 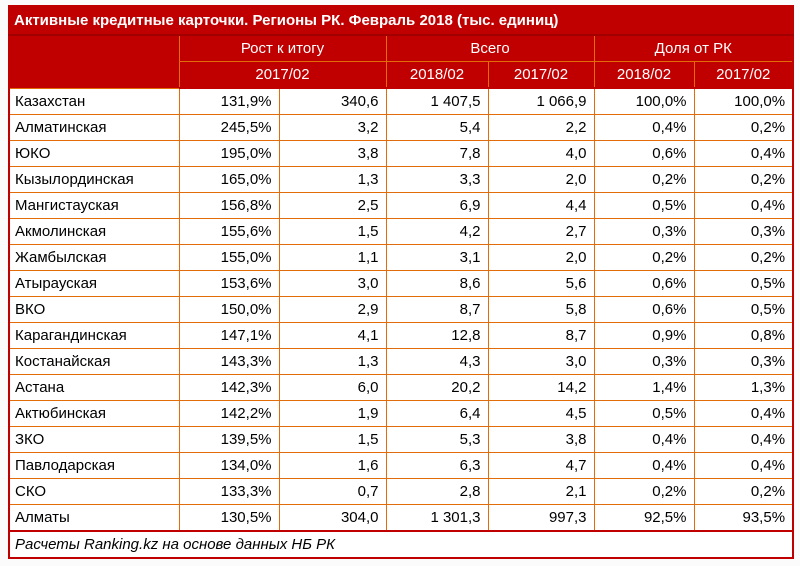 What do you see at coordinates (94, 335) in the screenshot?
I see `region-cell: Карагандинская` at bounding box center [94, 335].